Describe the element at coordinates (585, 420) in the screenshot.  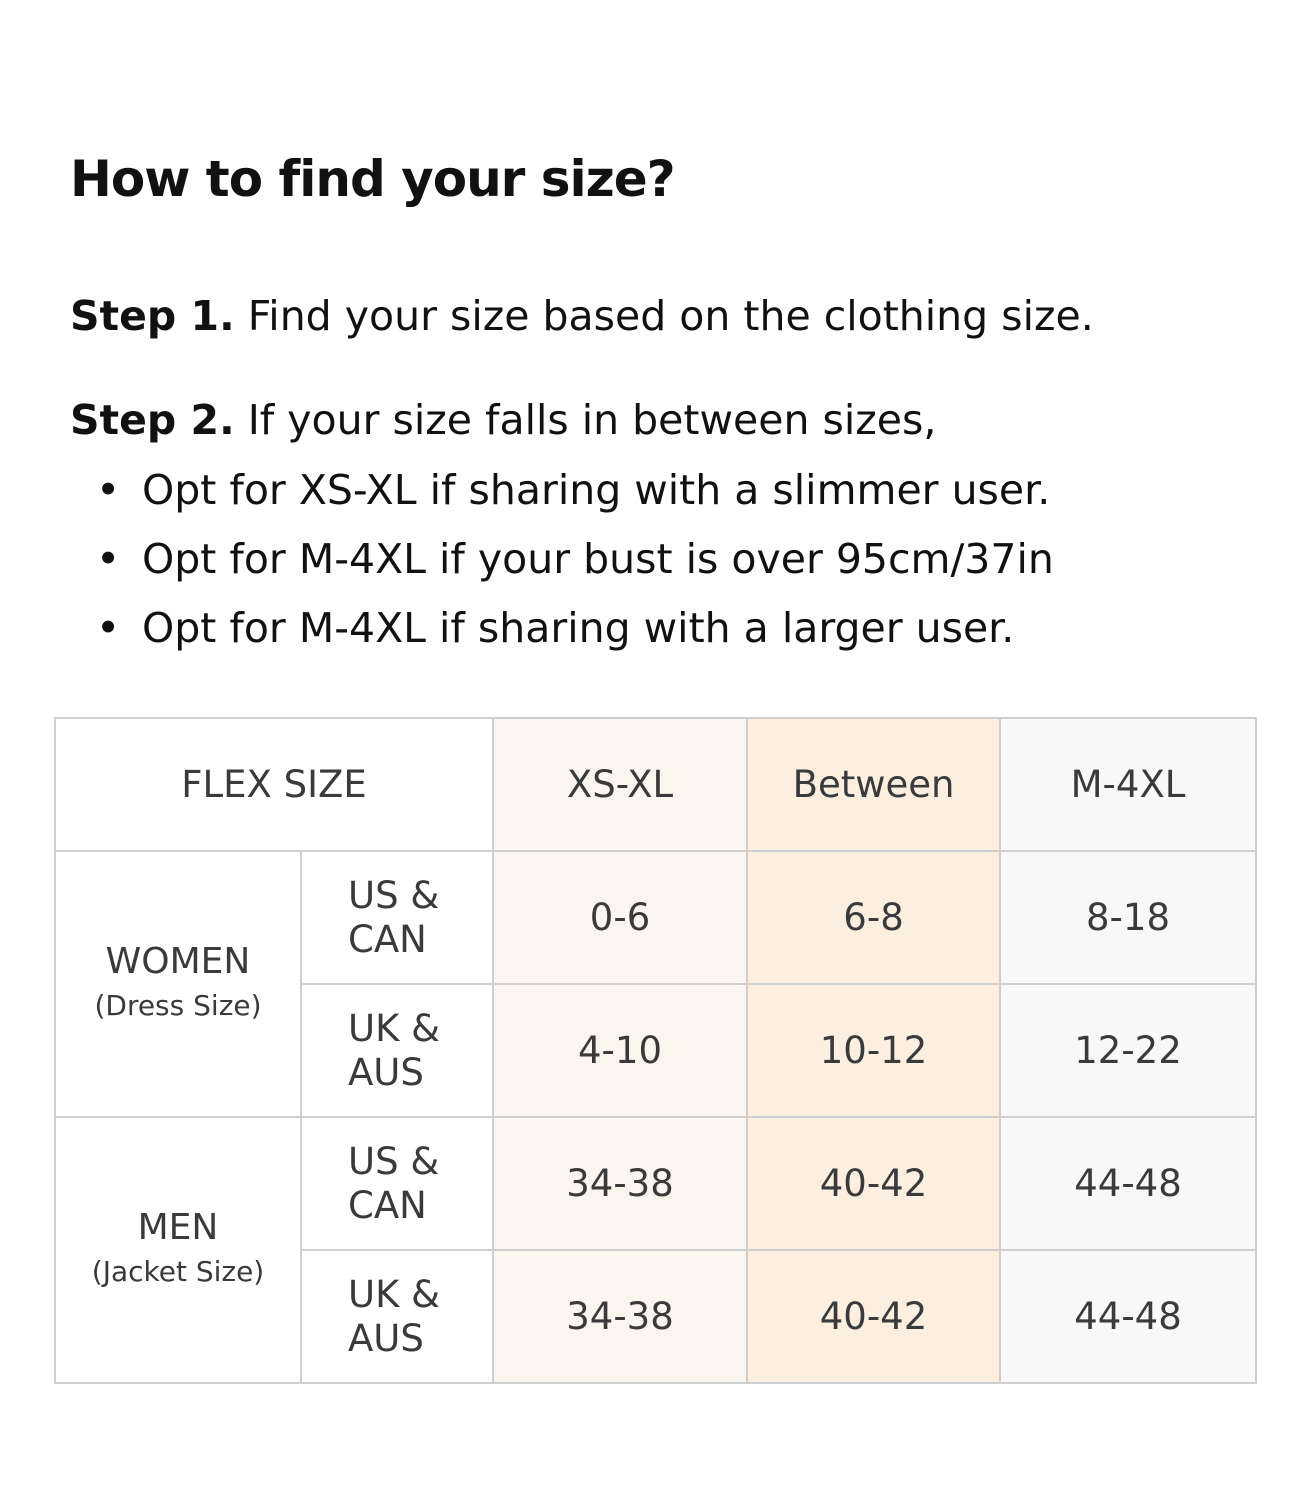
I see `step-2-text: If your size falls in between sizes,` at that location.